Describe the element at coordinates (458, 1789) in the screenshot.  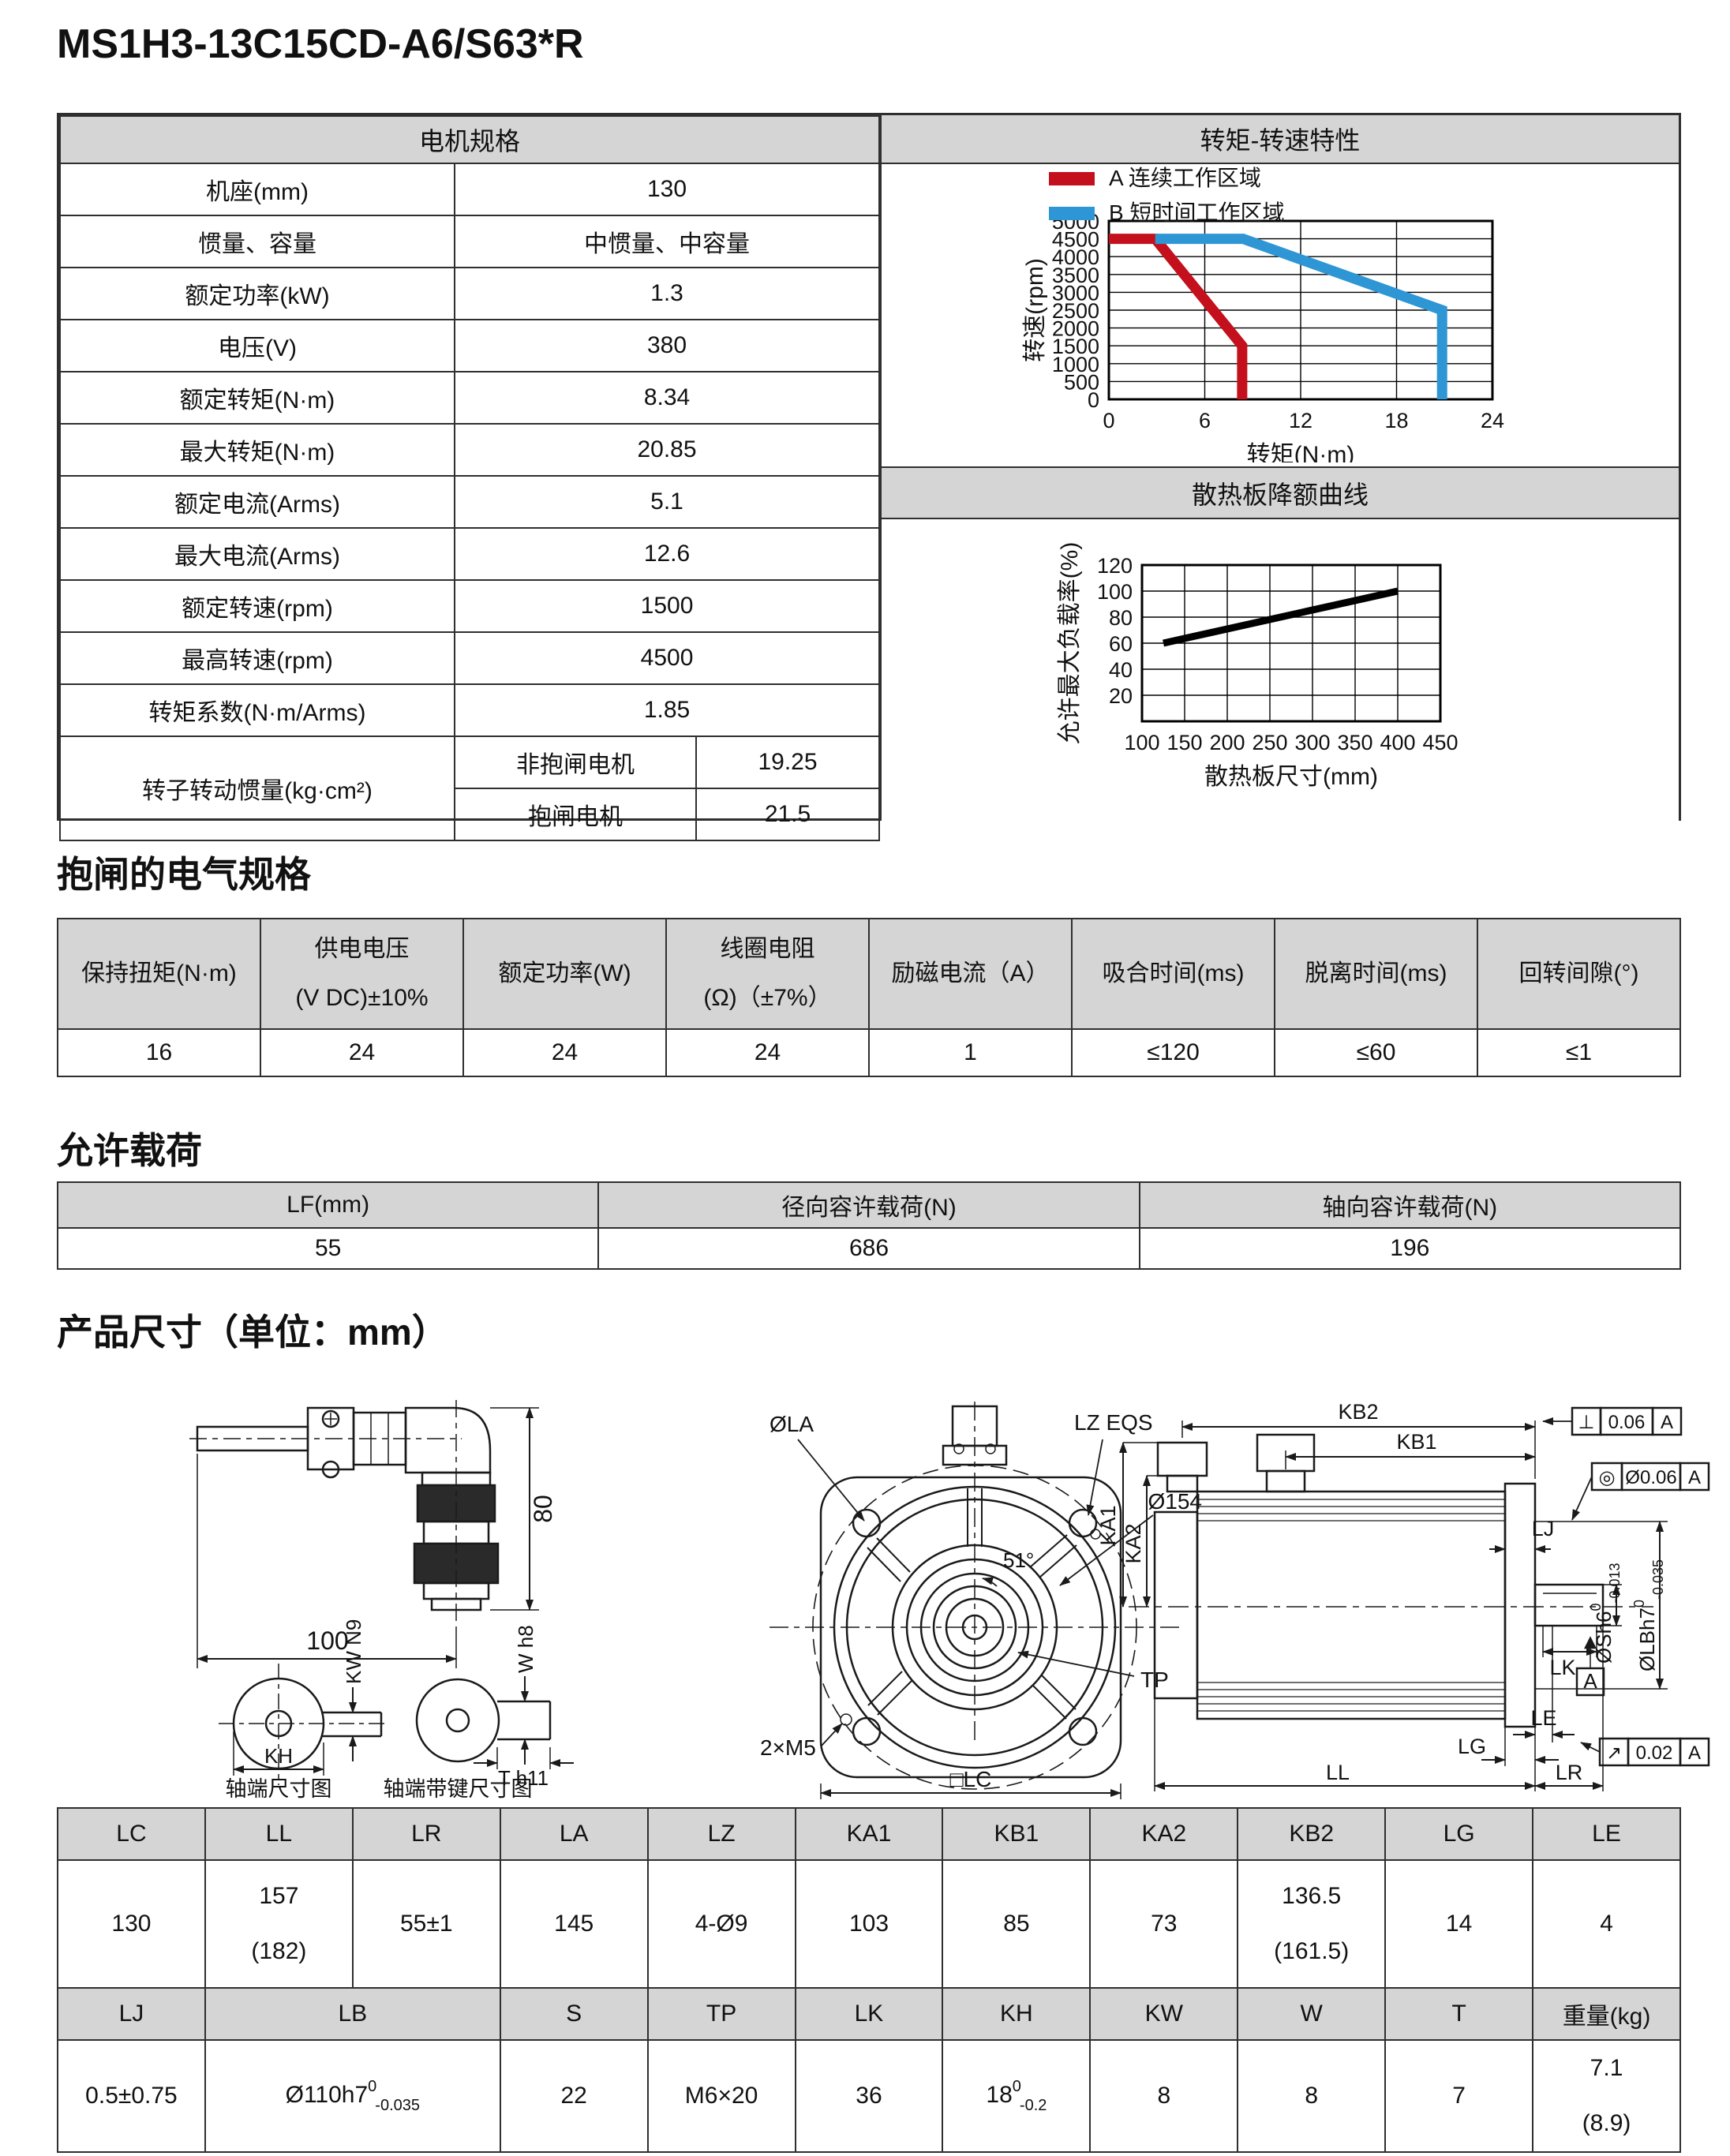
I see `shaft-end-key-caption: 轴端带键尺寸图` at that location.